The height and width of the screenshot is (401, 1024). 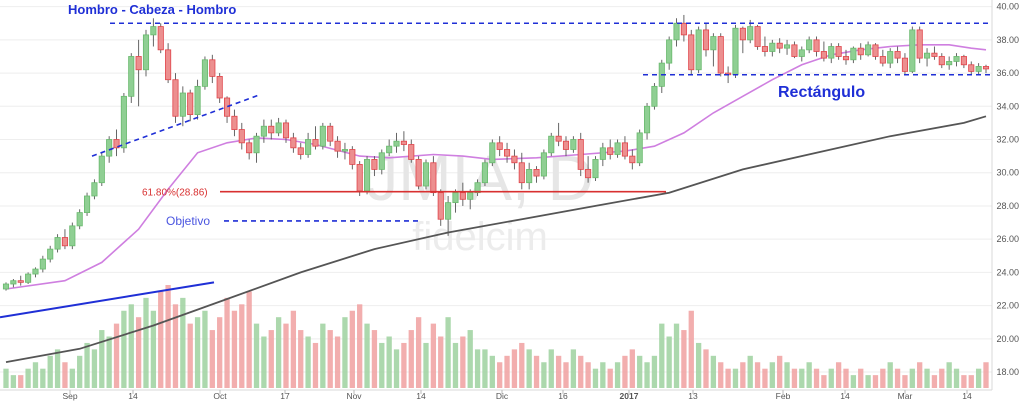 What do you see at coordinates (1007, 306) in the screenshot?
I see `y-tick-label: 22.00` at bounding box center [1007, 306].